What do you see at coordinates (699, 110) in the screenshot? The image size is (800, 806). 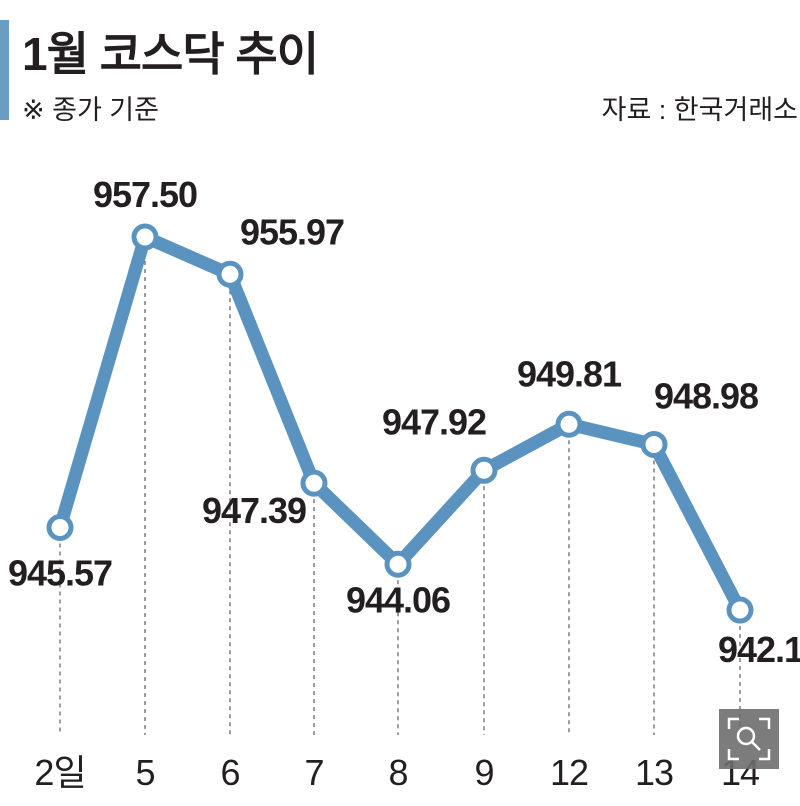 I see `chart-source: 자료 : 한국거래소` at bounding box center [699, 110].